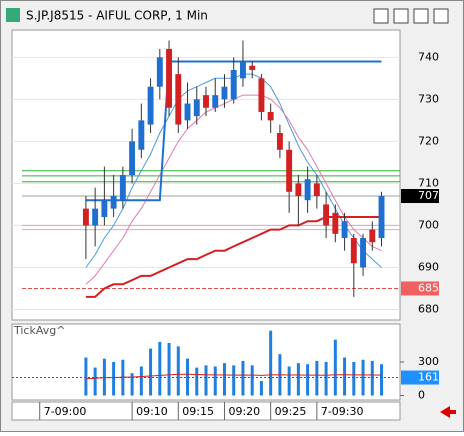 This screenshot has height=436, width=464. What do you see at coordinates (244, 411) in the screenshot?
I see `x-tick-label: 09:20` at bounding box center [244, 411].